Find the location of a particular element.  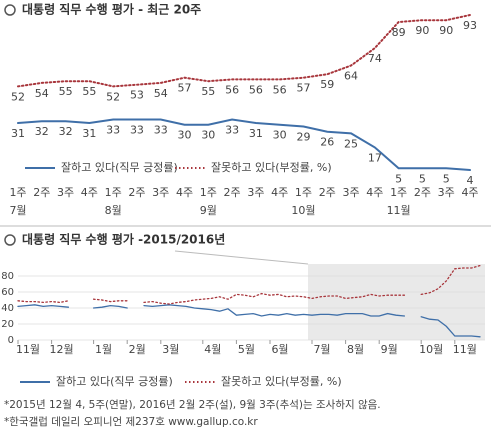

y-tick-label: 0 is located at coordinates (11, 340).